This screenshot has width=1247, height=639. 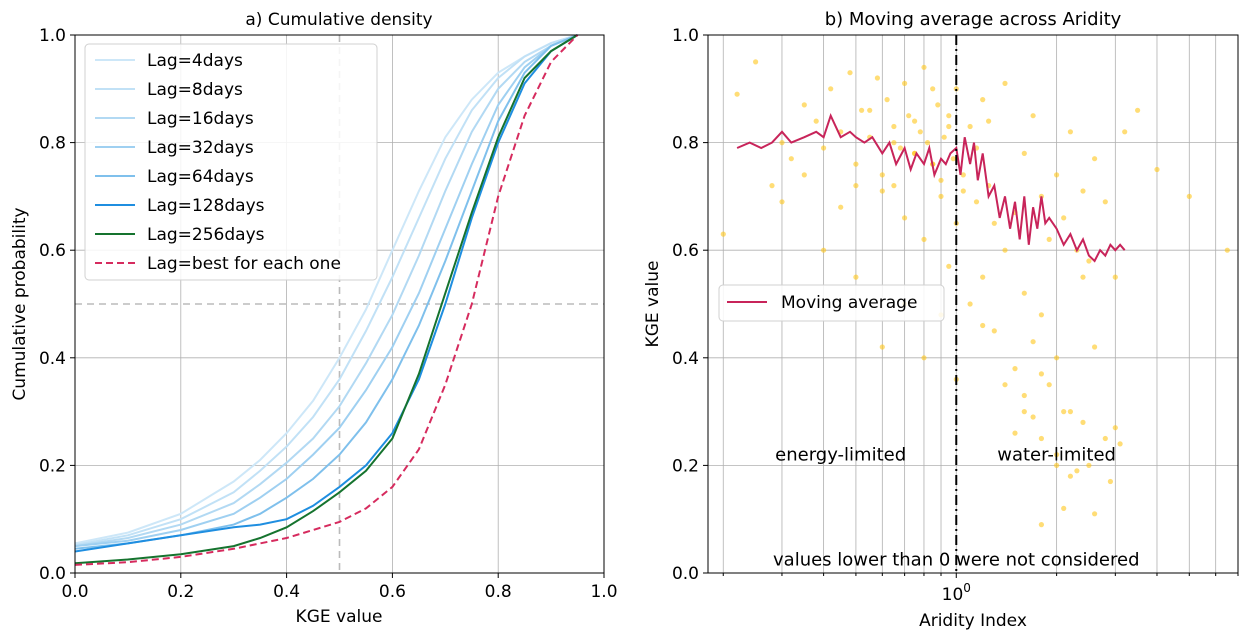 I want to click on panel-b-legend-label: Moving average, so click(x=849, y=303).